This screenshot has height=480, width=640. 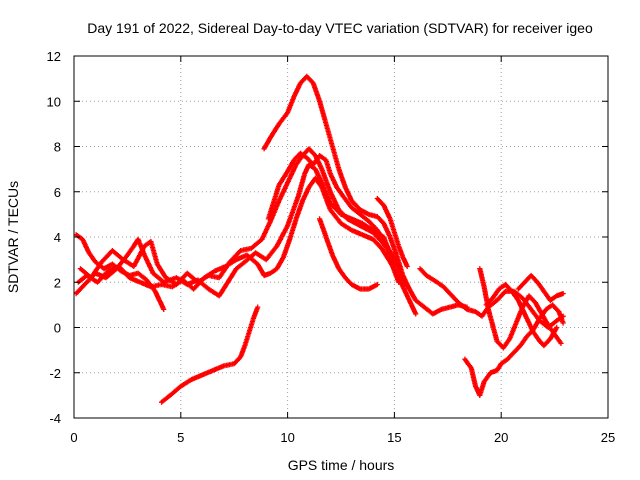 What do you see at coordinates (57, 147) in the screenshot?
I see `y-tick-label: 8` at bounding box center [57, 147].